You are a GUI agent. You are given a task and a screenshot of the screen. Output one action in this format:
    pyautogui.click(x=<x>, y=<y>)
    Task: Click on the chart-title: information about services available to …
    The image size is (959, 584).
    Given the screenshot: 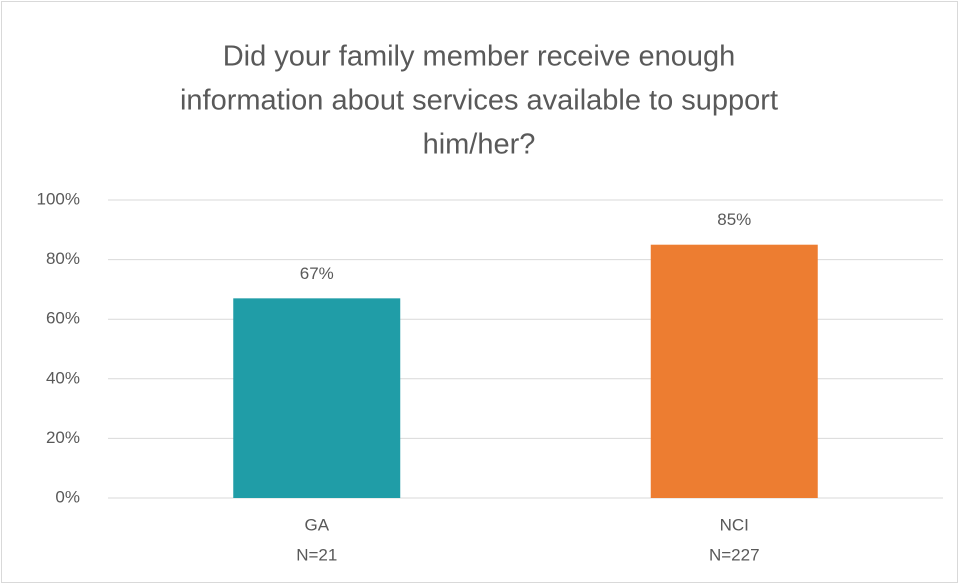 What is the action you would take?
    pyautogui.click(x=479, y=101)
    